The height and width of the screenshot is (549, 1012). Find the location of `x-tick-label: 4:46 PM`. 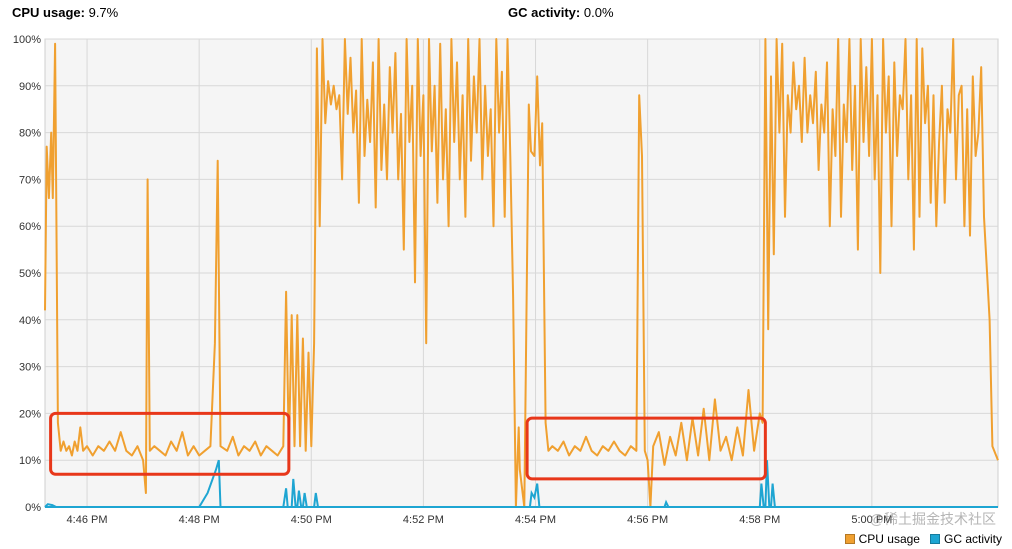

x-tick-label: 4:46 PM is located at coordinates (87, 520).